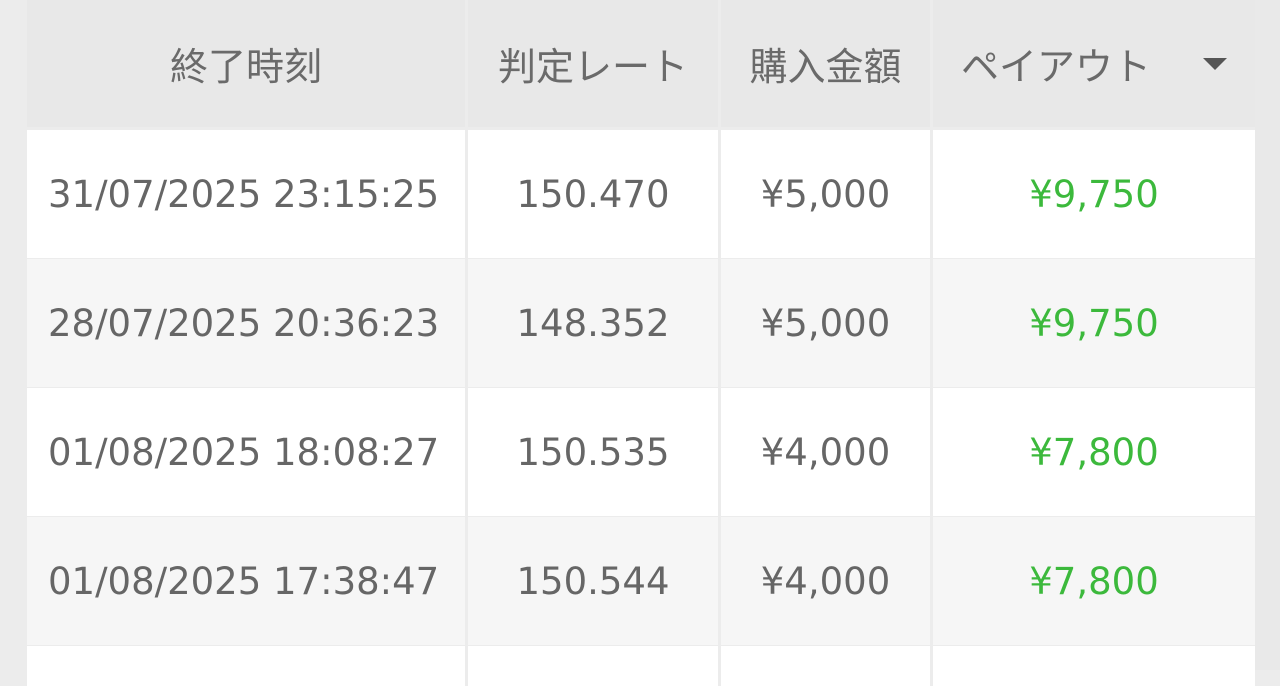  Describe the element at coordinates (593, 452) in the screenshot. I see `rate: 150.535` at that location.